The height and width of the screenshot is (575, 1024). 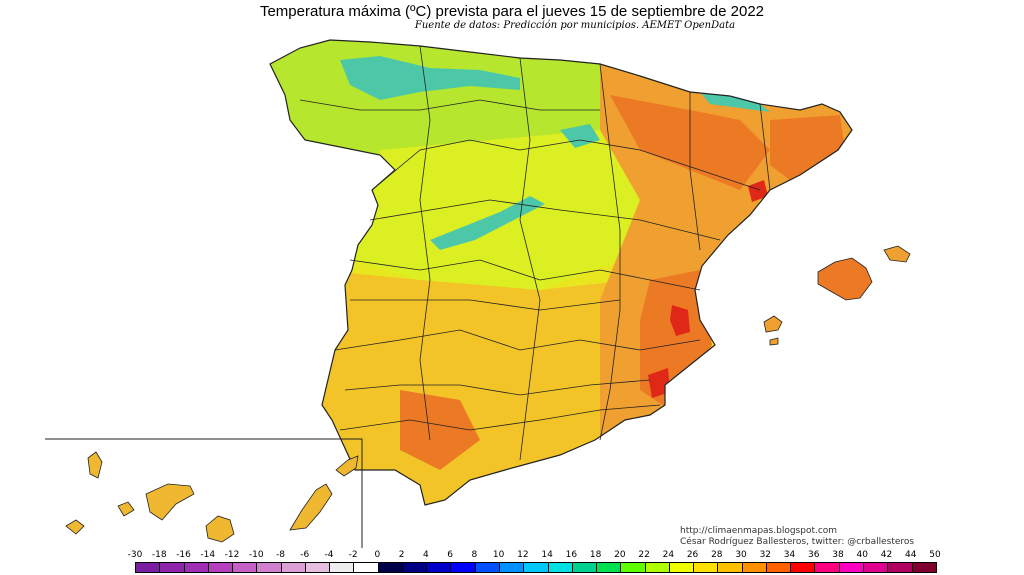 What do you see at coordinates (430, 78) in the screenshot?
I see `zone-mountains-cantabrian` at bounding box center [430, 78].